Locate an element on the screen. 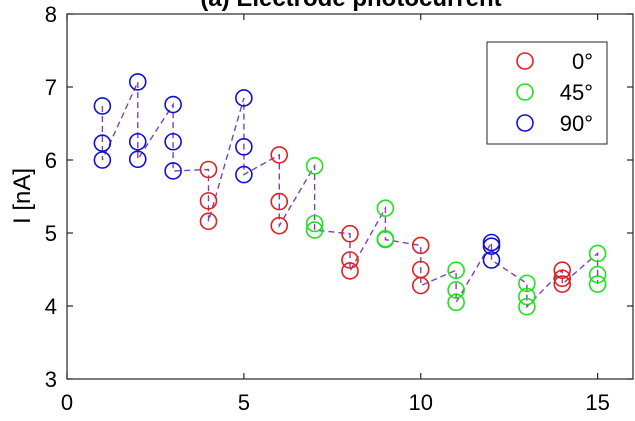  y-tick-label-6: 6 is located at coordinates (51, 160).